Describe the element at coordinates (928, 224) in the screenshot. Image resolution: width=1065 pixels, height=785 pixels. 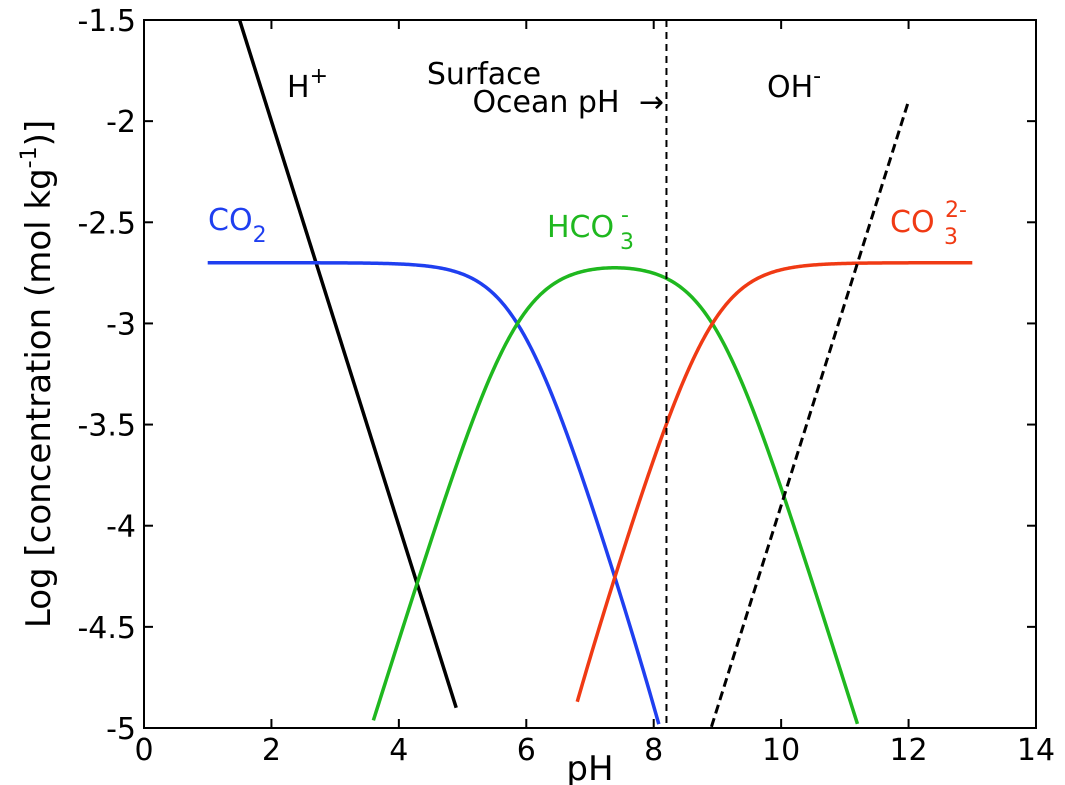
I see `annotation-co3: CO 32-` at that location.